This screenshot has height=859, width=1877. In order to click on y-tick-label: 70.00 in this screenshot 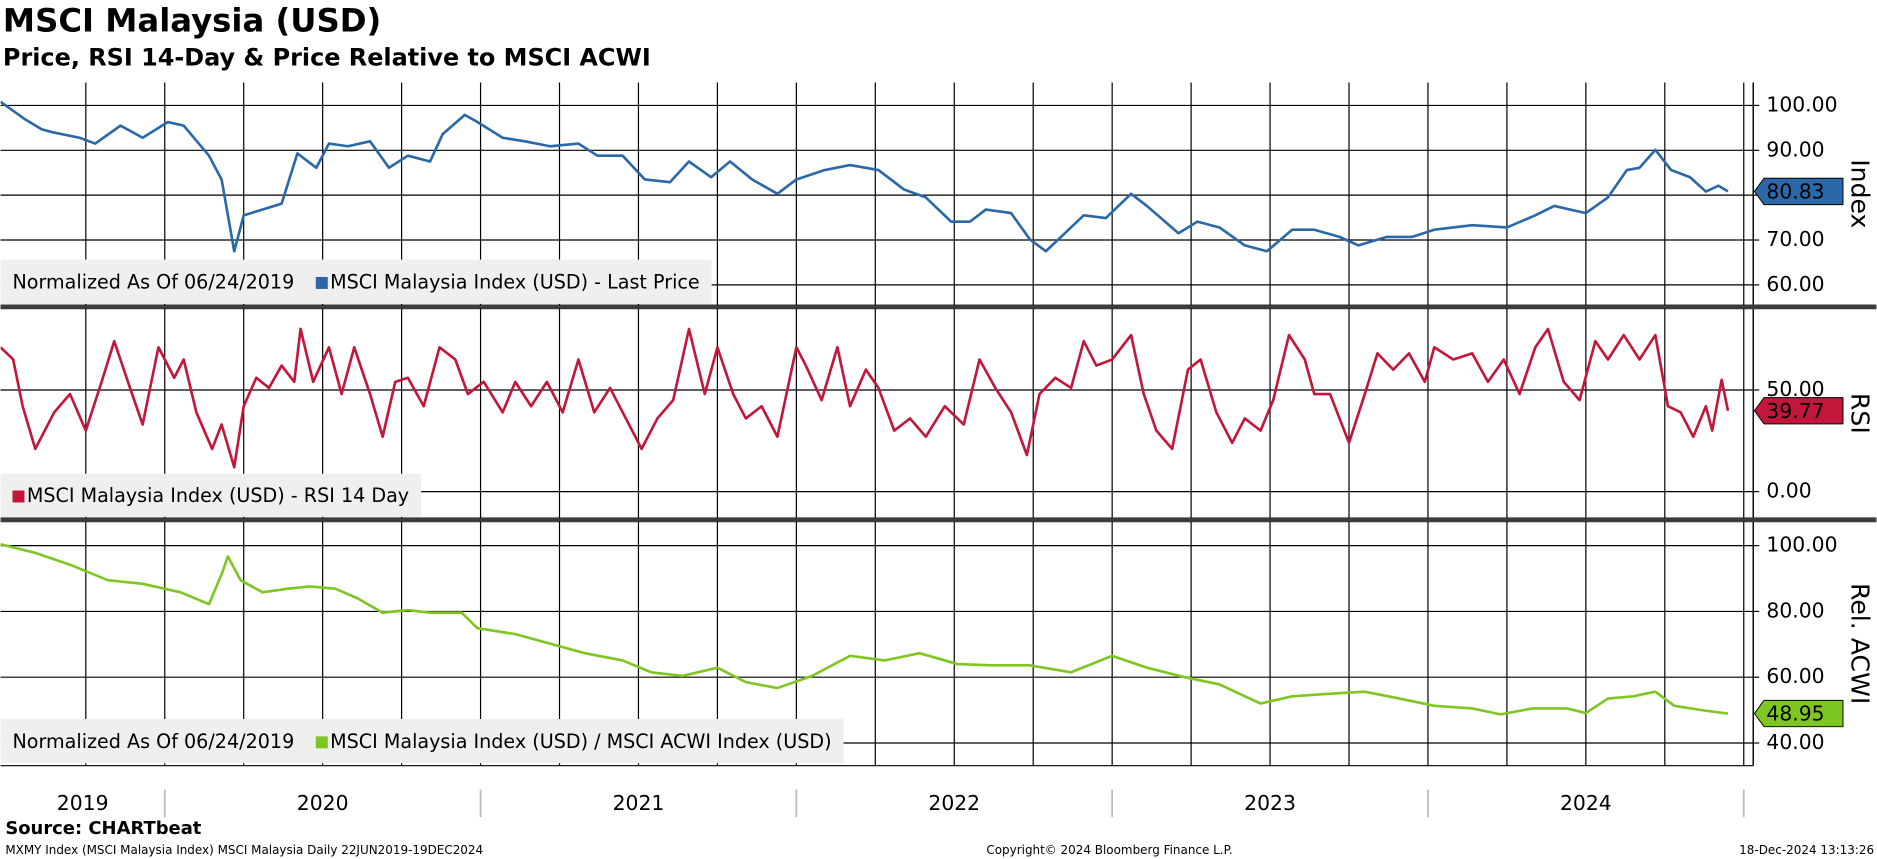, I will do `click(1795, 239)`.